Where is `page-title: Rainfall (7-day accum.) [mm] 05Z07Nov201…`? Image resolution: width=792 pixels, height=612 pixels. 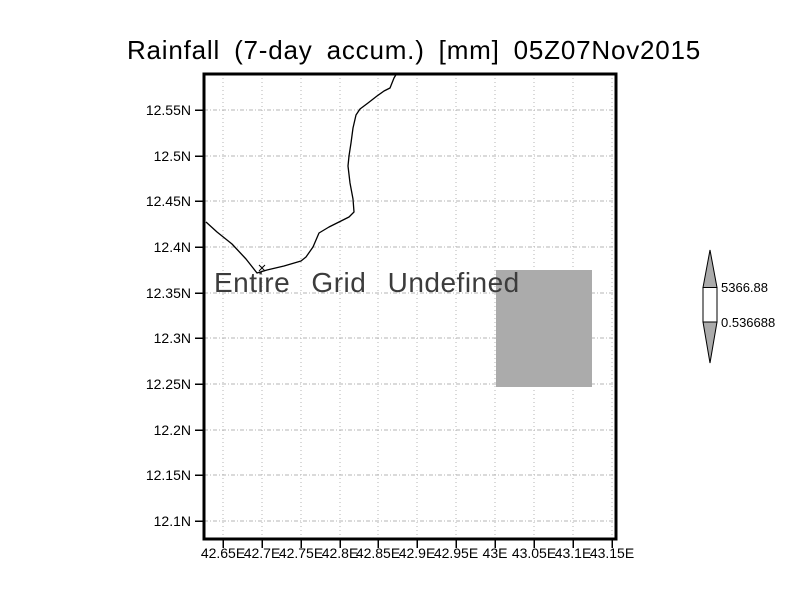 page-title: Rainfall (7-day accum.) [mm] 05Z07Nov201… is located at coordinates (414, 50).